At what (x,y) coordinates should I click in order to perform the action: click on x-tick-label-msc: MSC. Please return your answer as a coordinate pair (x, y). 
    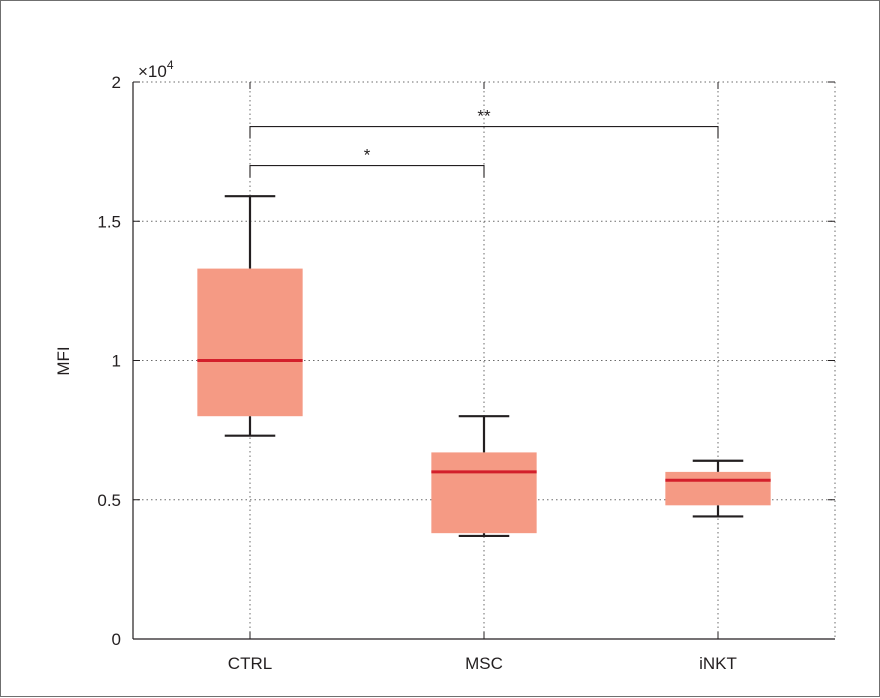
    Looking at the image, I should click on (484, 663).